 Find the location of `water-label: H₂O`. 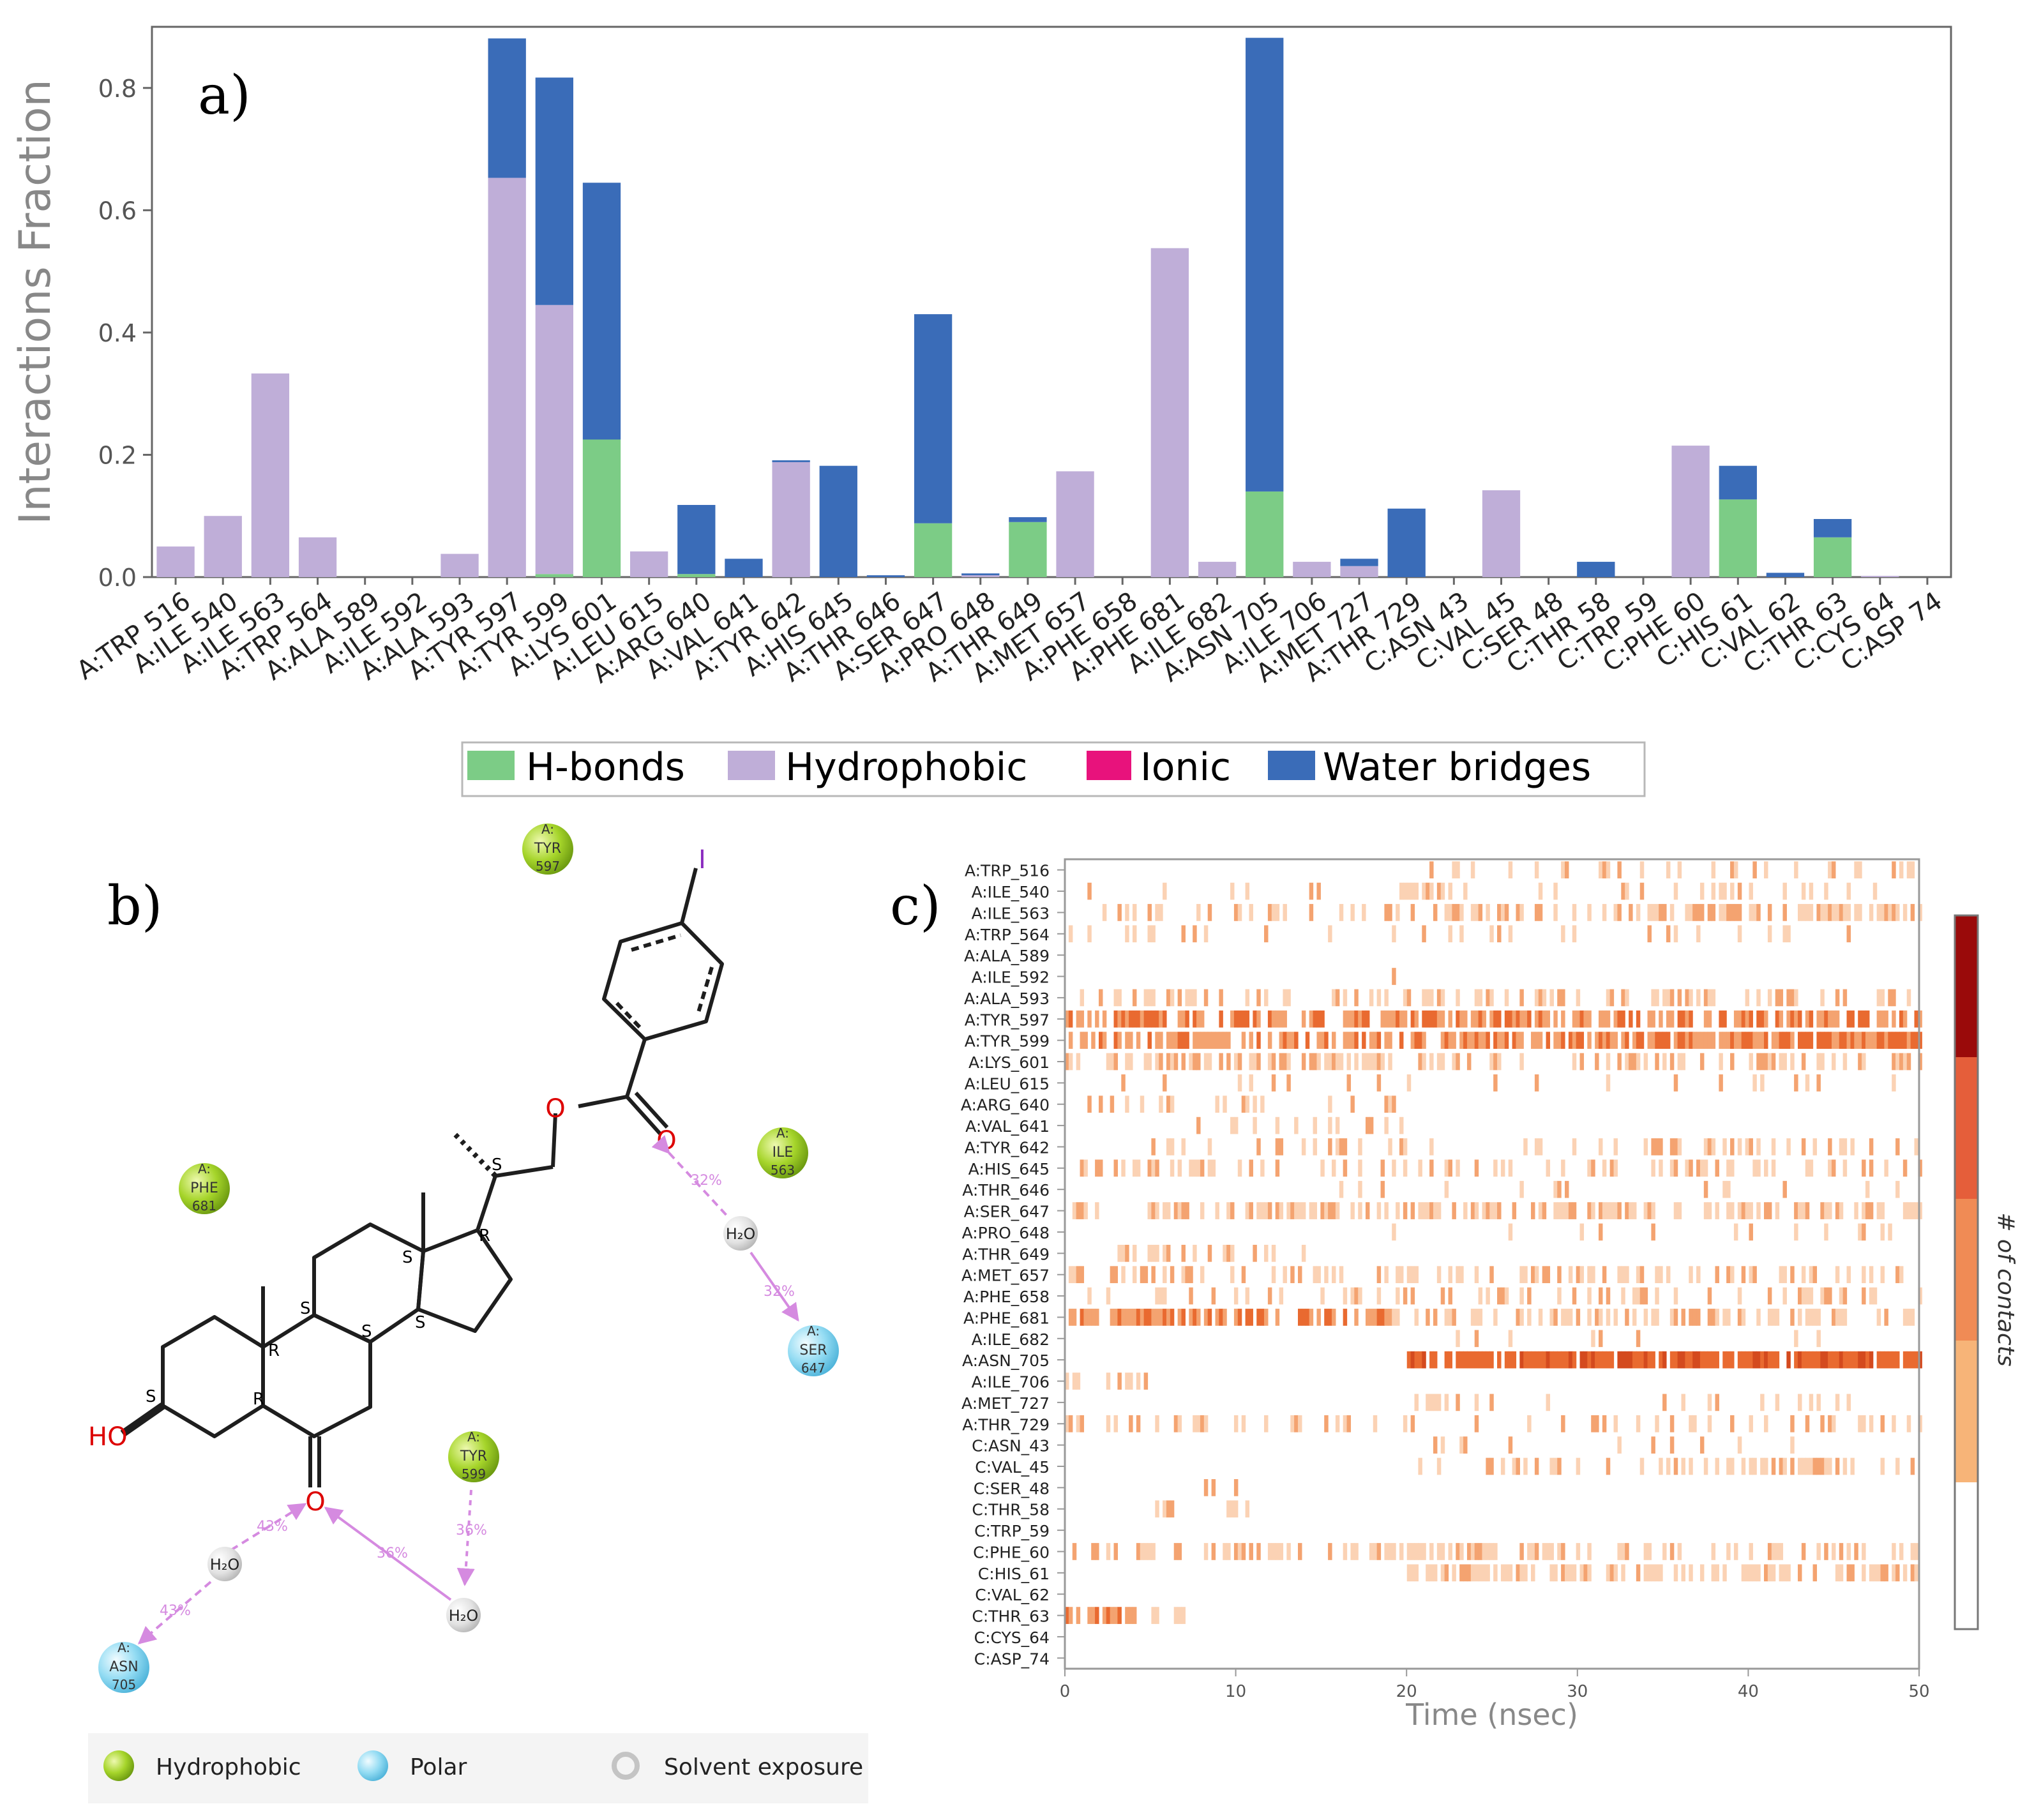

water-label: H₂O is located at coordinates (225, 1565).